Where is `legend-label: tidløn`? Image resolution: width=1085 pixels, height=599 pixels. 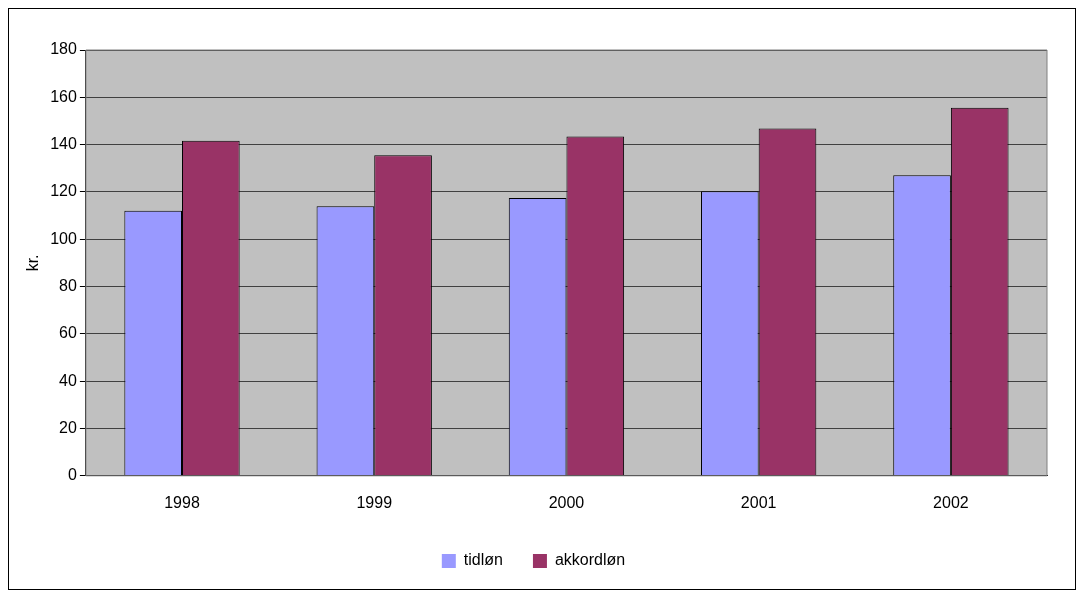
legend-label: tidløn is located at coordinates (483, 560).